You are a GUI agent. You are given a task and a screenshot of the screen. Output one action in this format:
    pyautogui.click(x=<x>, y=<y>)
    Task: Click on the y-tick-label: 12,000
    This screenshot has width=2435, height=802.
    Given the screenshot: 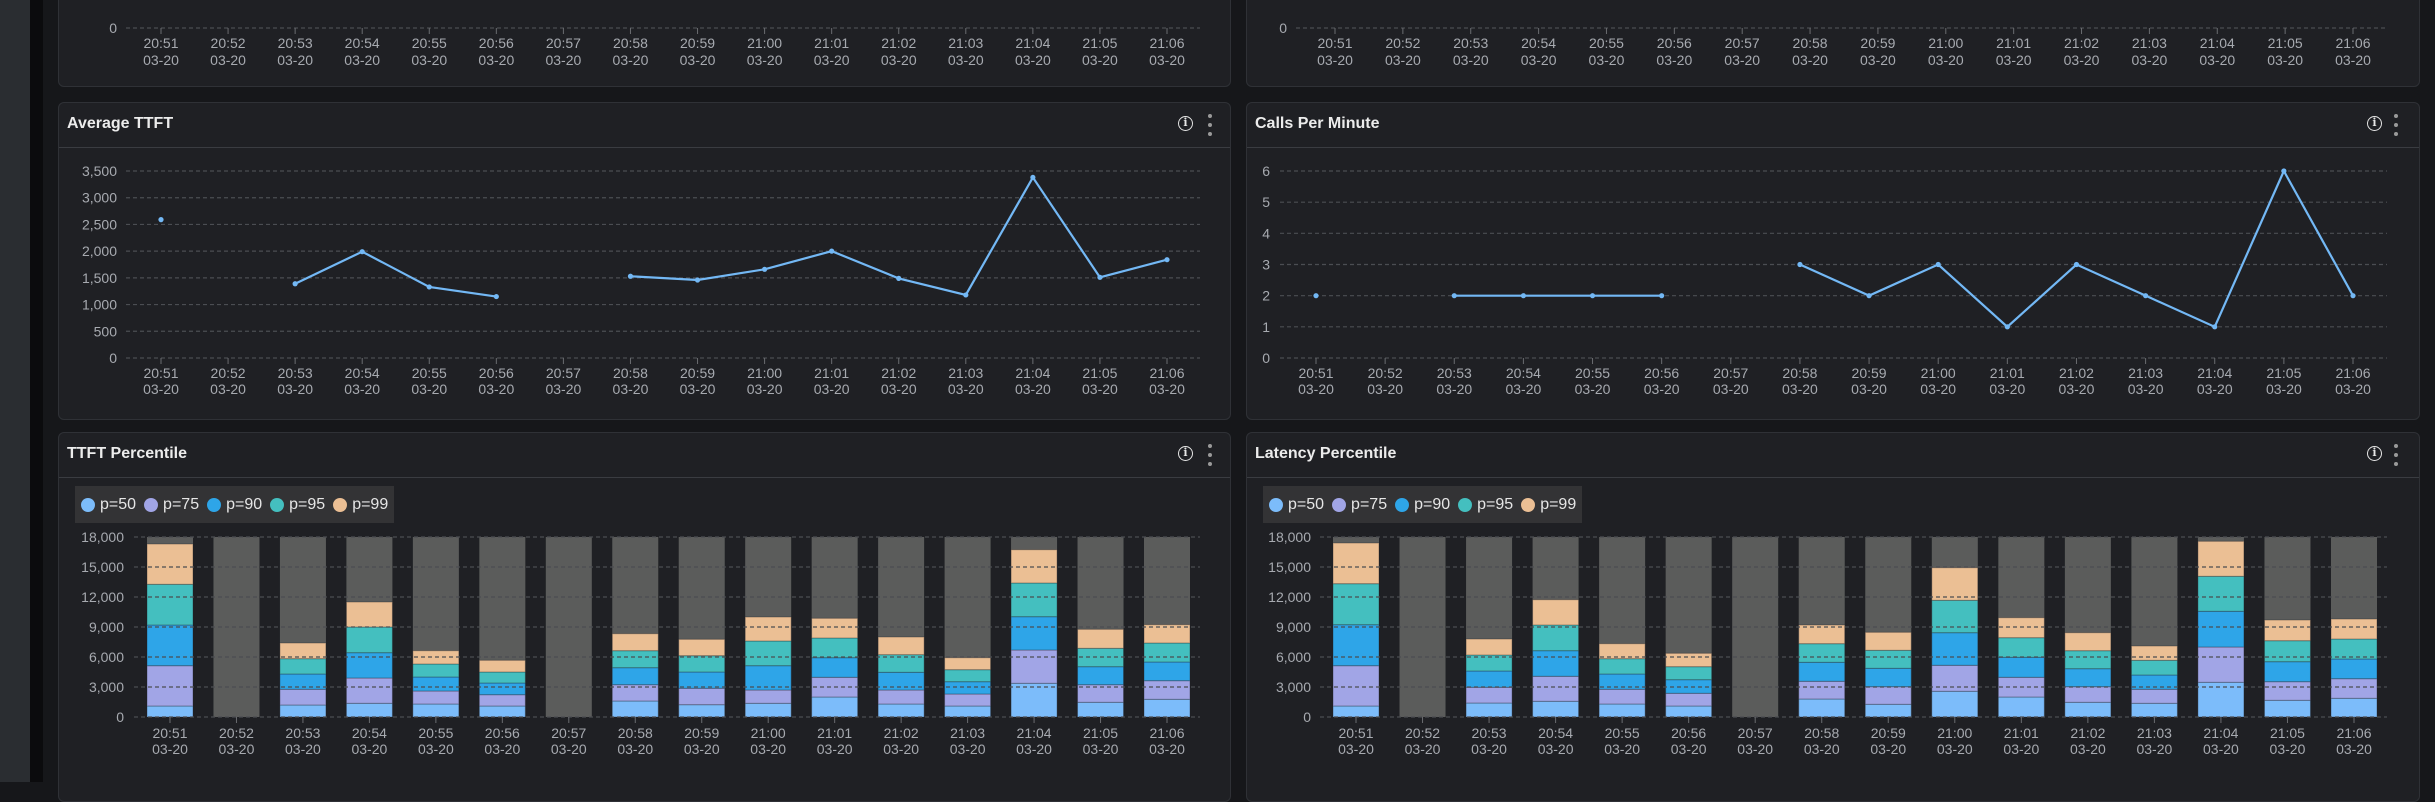 What is the action you would take?
    pyautogui.click(x=1289, y=597)
    